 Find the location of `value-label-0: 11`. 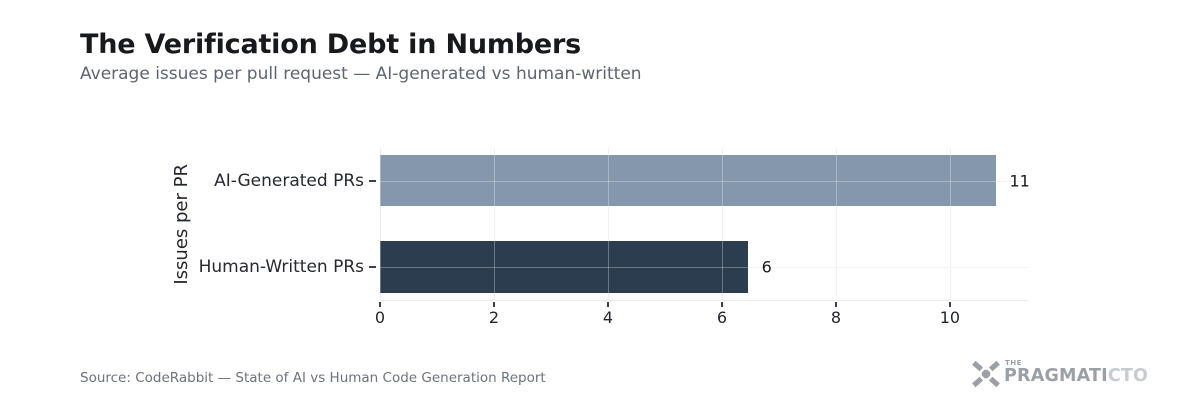

value-label-0: 11 is located at coordinates (1019, 180).